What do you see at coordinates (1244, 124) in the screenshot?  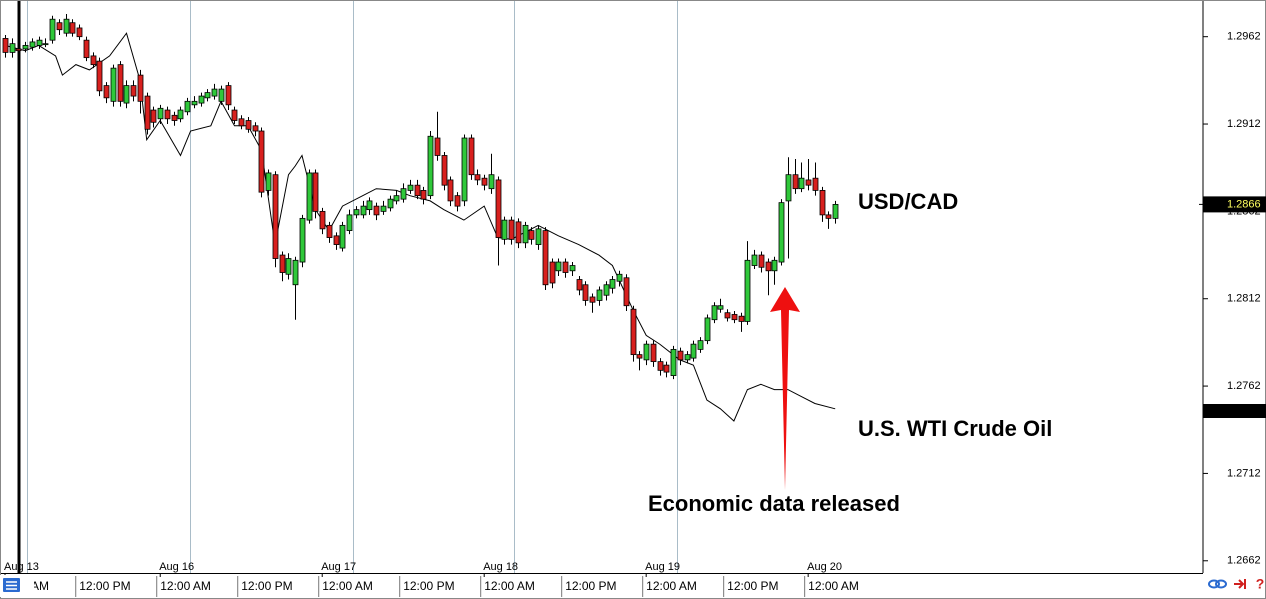 I see `y-tick-label: 1.2912` at bounding box center [1244, 124].